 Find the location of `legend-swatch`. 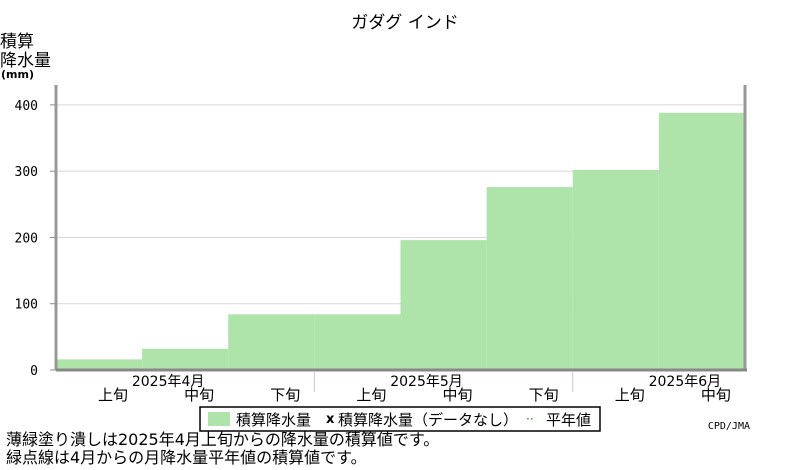

legend-swatch is located at coordinates (219, 419).